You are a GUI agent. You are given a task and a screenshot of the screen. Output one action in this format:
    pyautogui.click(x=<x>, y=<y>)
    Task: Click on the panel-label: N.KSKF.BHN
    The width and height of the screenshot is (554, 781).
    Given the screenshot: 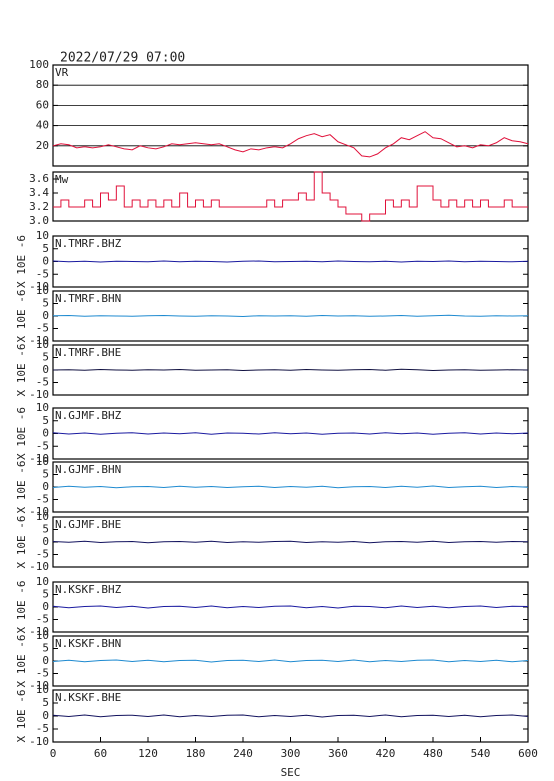 What is the action you would take?
    pyautogui.click(x=88, y=643)
    